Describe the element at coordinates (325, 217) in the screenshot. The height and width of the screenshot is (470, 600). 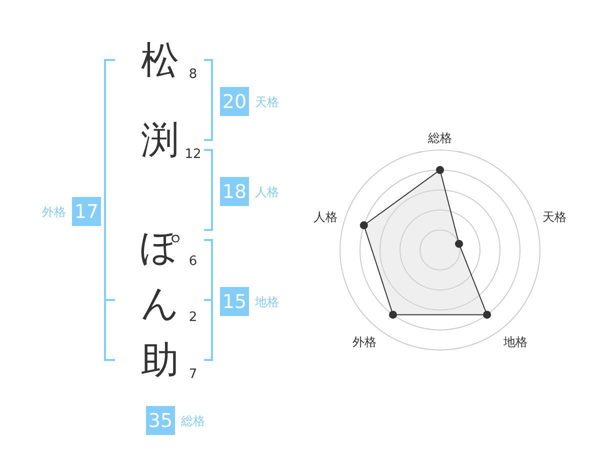
I see `spoke-label: 人格` at that location.